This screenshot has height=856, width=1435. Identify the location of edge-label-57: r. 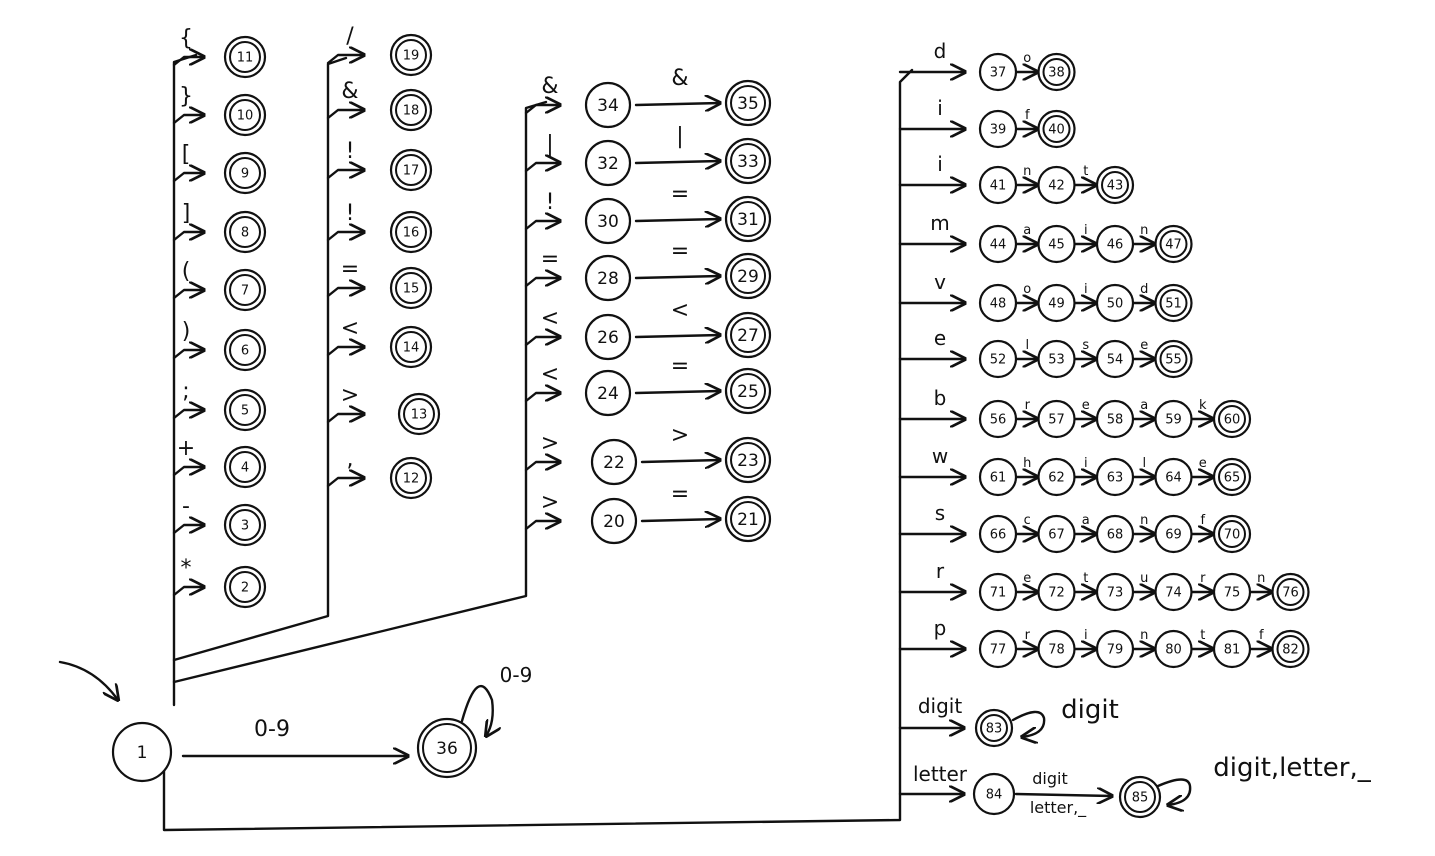
(1028, 405).